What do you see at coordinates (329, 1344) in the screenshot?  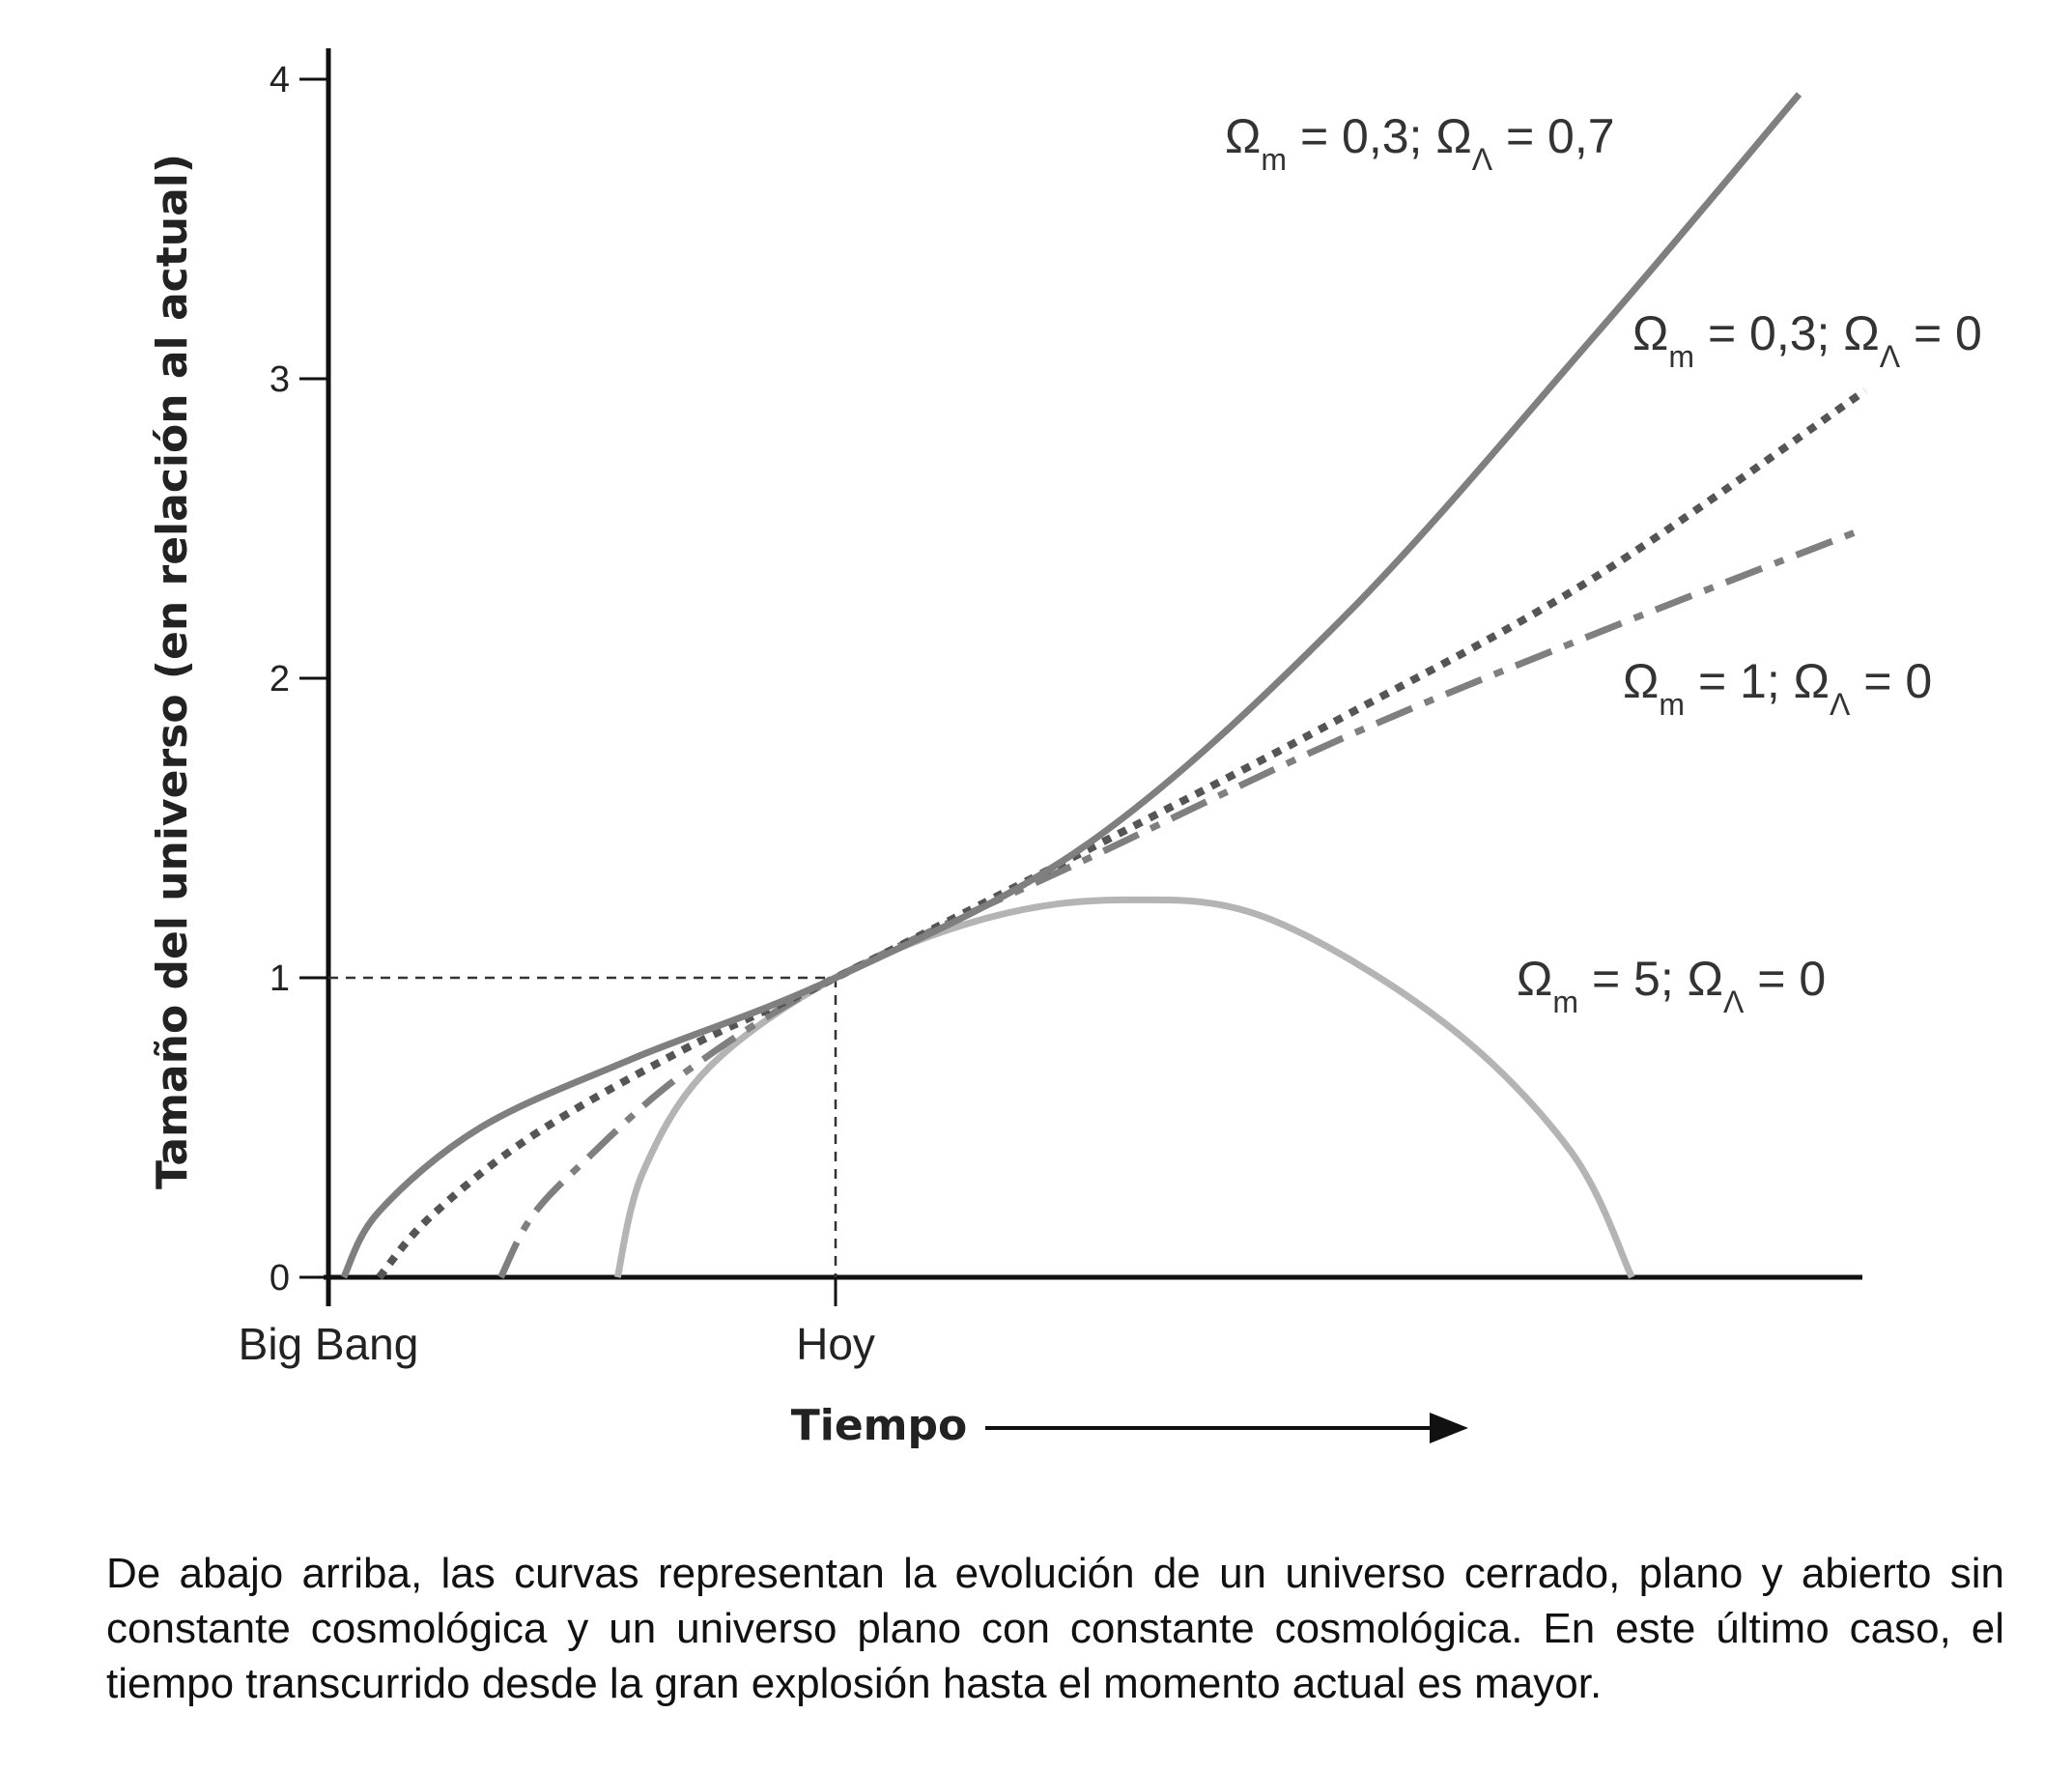 I see `x-marker-label: Big Bang` at bounding box center [329, 1344].